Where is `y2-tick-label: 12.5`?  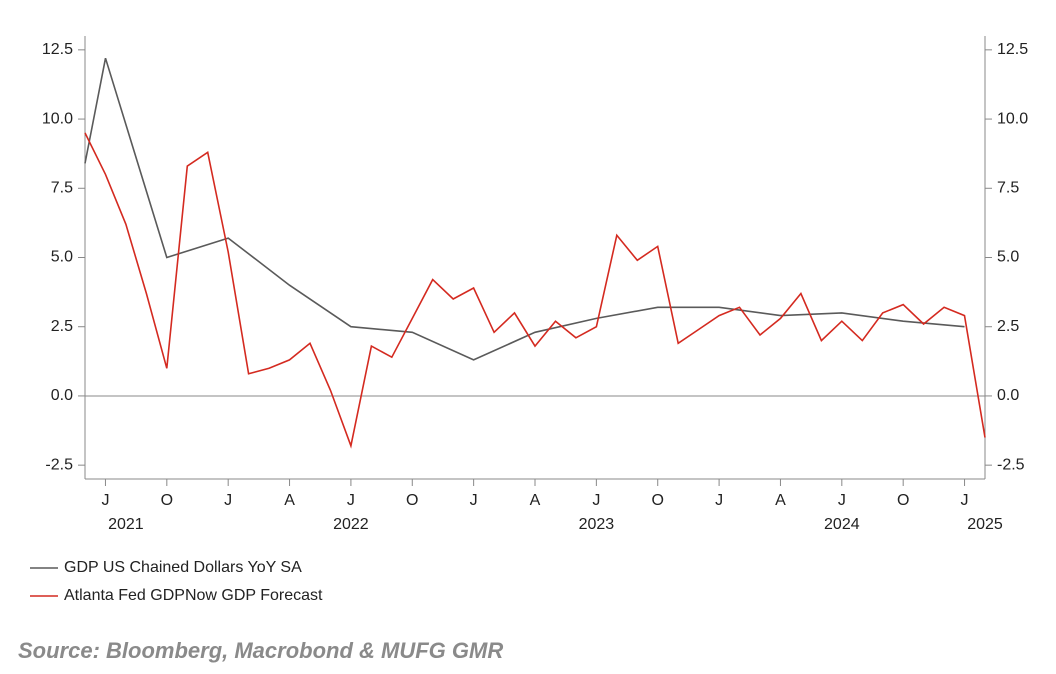 y2-tick-label: 12.5 is located at coordinates (1012, 49).